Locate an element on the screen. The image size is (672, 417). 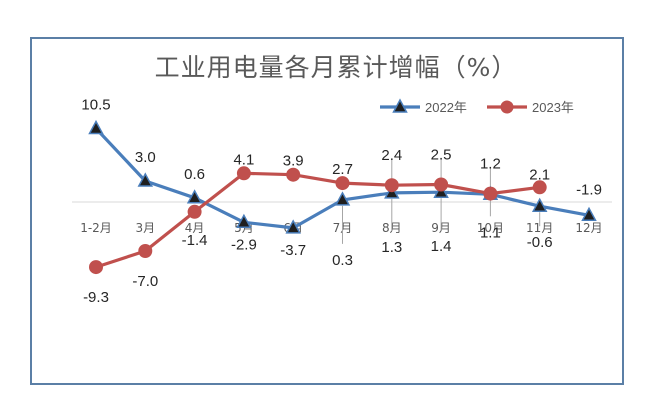
data-label-2023: 3.9 is located at coordinates (293, 161).